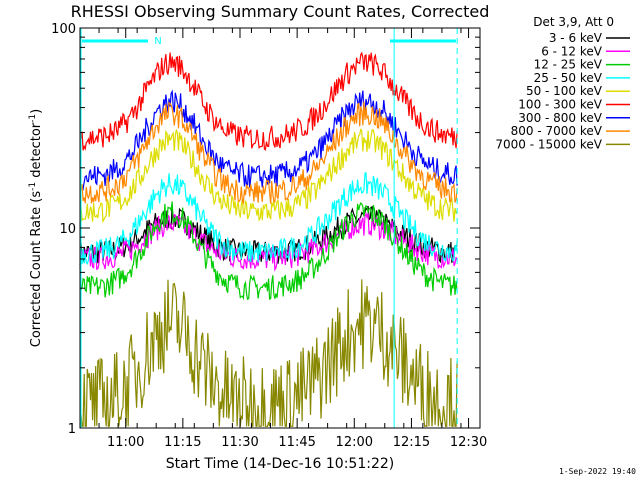  Describe the element at coordinates (560, 118) in the screenshot. I see `legend-label-6: 300 - 800 keV` at that location.